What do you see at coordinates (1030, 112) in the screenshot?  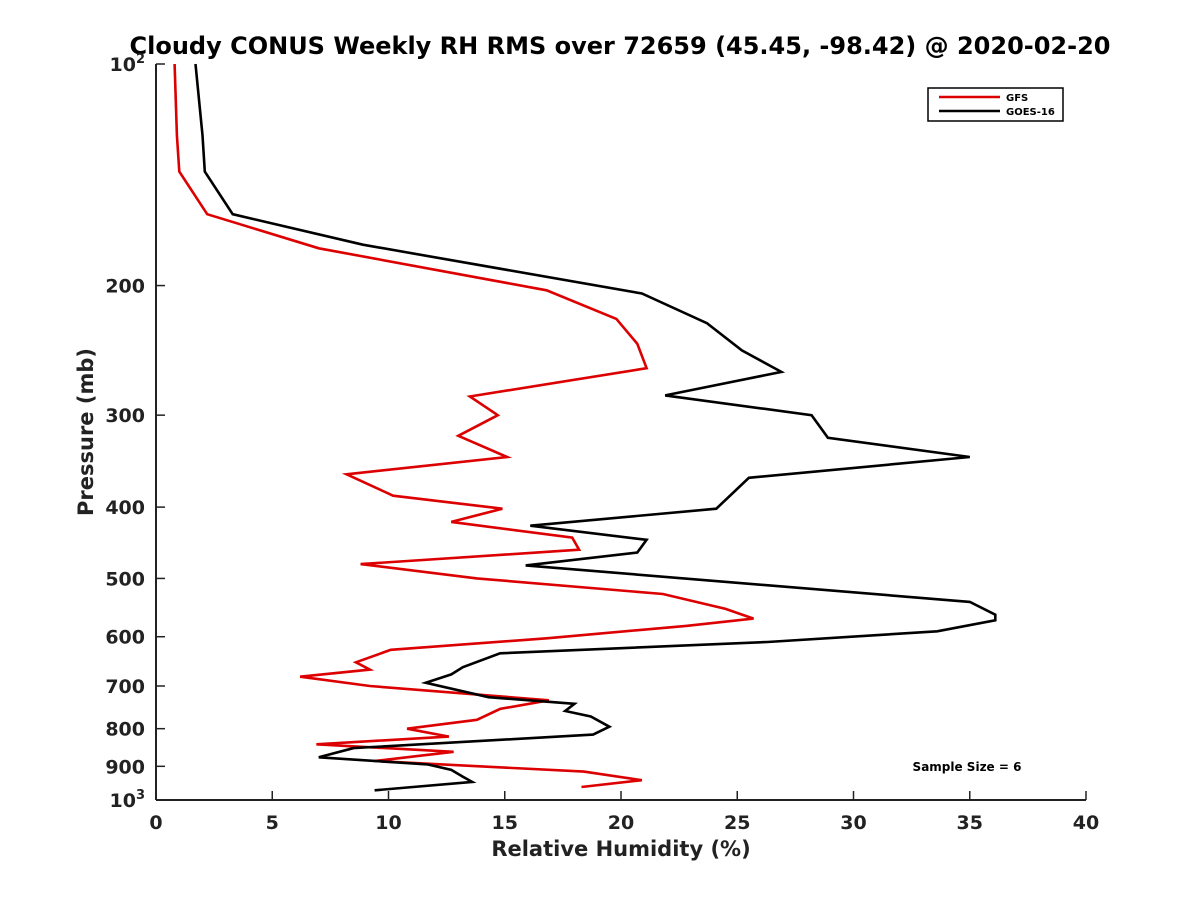 I see `legend-label-goes16: GOES-16` at bounding box center [1030, 112].